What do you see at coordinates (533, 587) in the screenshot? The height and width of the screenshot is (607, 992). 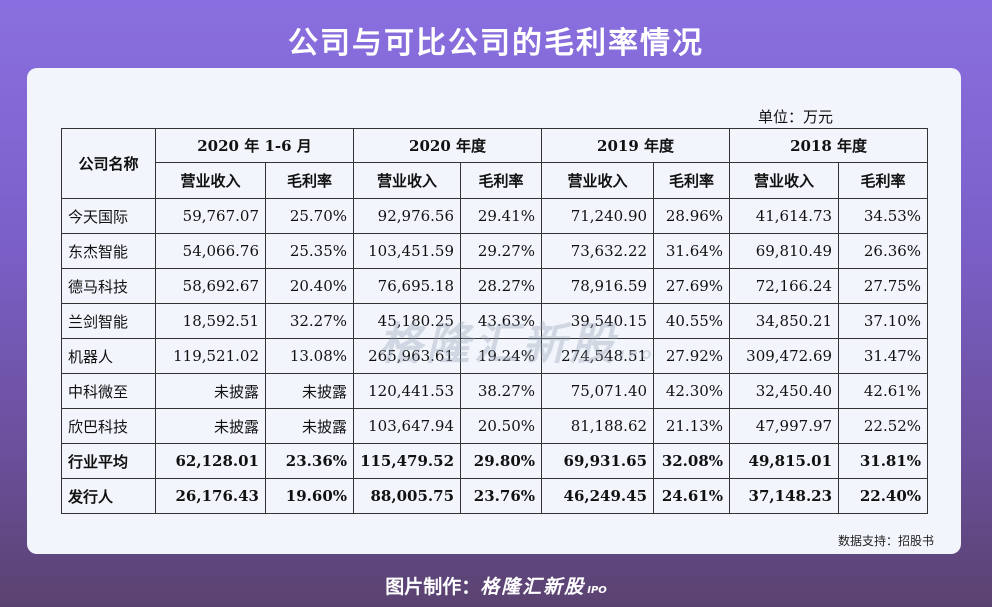 I see `brand-logo: 格隆汇新股` at bounding box center [533, 587].